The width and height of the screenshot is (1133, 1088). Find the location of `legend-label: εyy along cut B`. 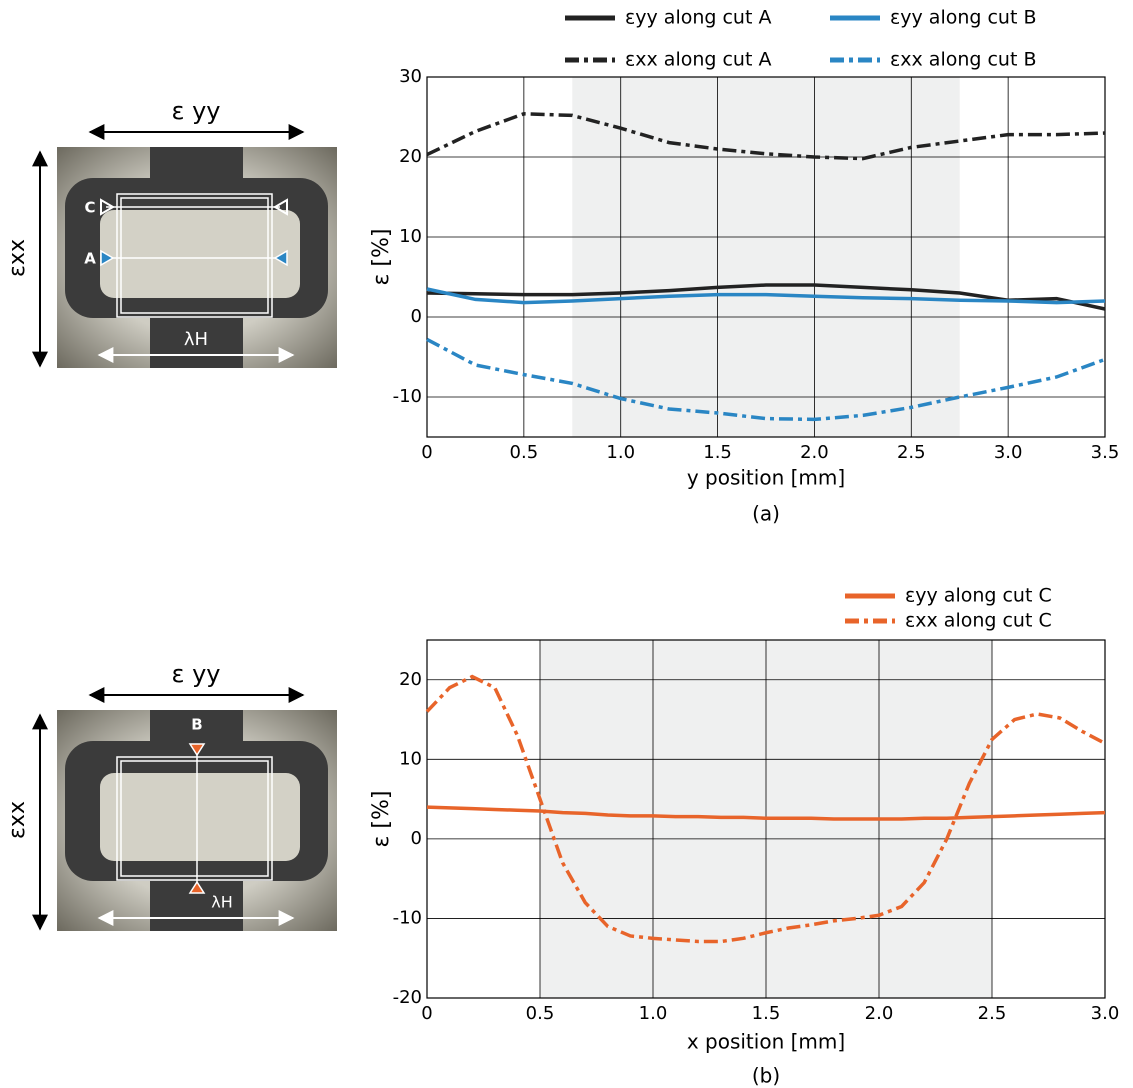

legend-label: εyy along cut B is located at coordinates (963, 18).